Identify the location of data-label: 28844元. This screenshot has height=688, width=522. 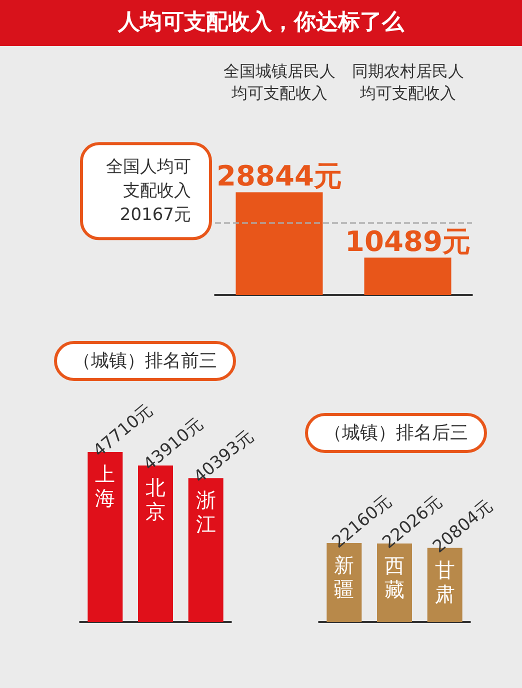
(279, 176).